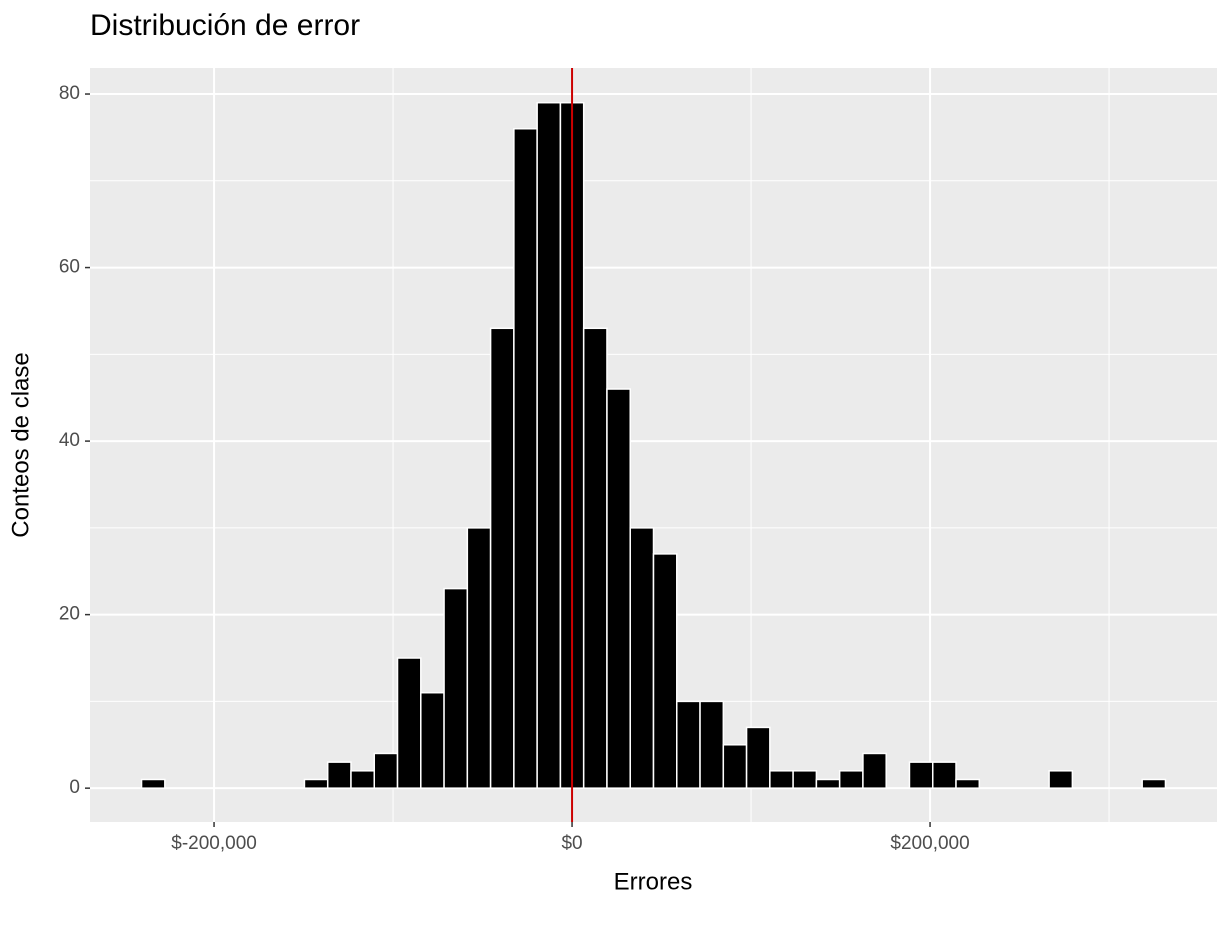  I want to click on y-tick-label: 60, so click(69, 267).